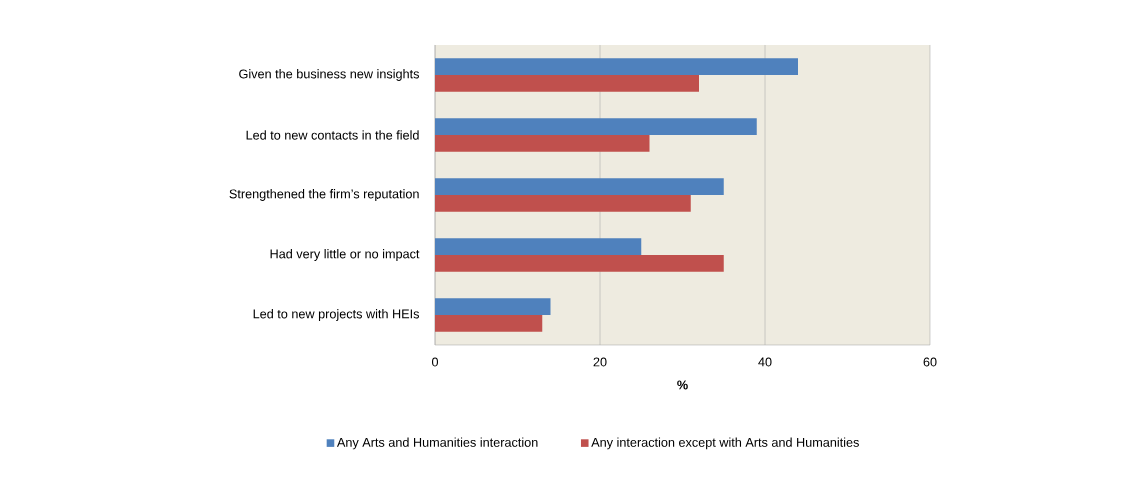 The width and height of the screenshot is (1130, 488). Describe the element at coordinates (336, 315) in the screenshot. I see `y-tick-label: Led to new projects with HEIs` at that location.